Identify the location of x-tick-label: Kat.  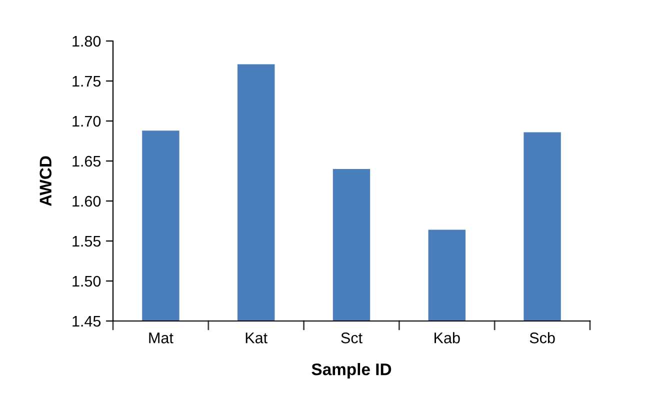
(257, 338).